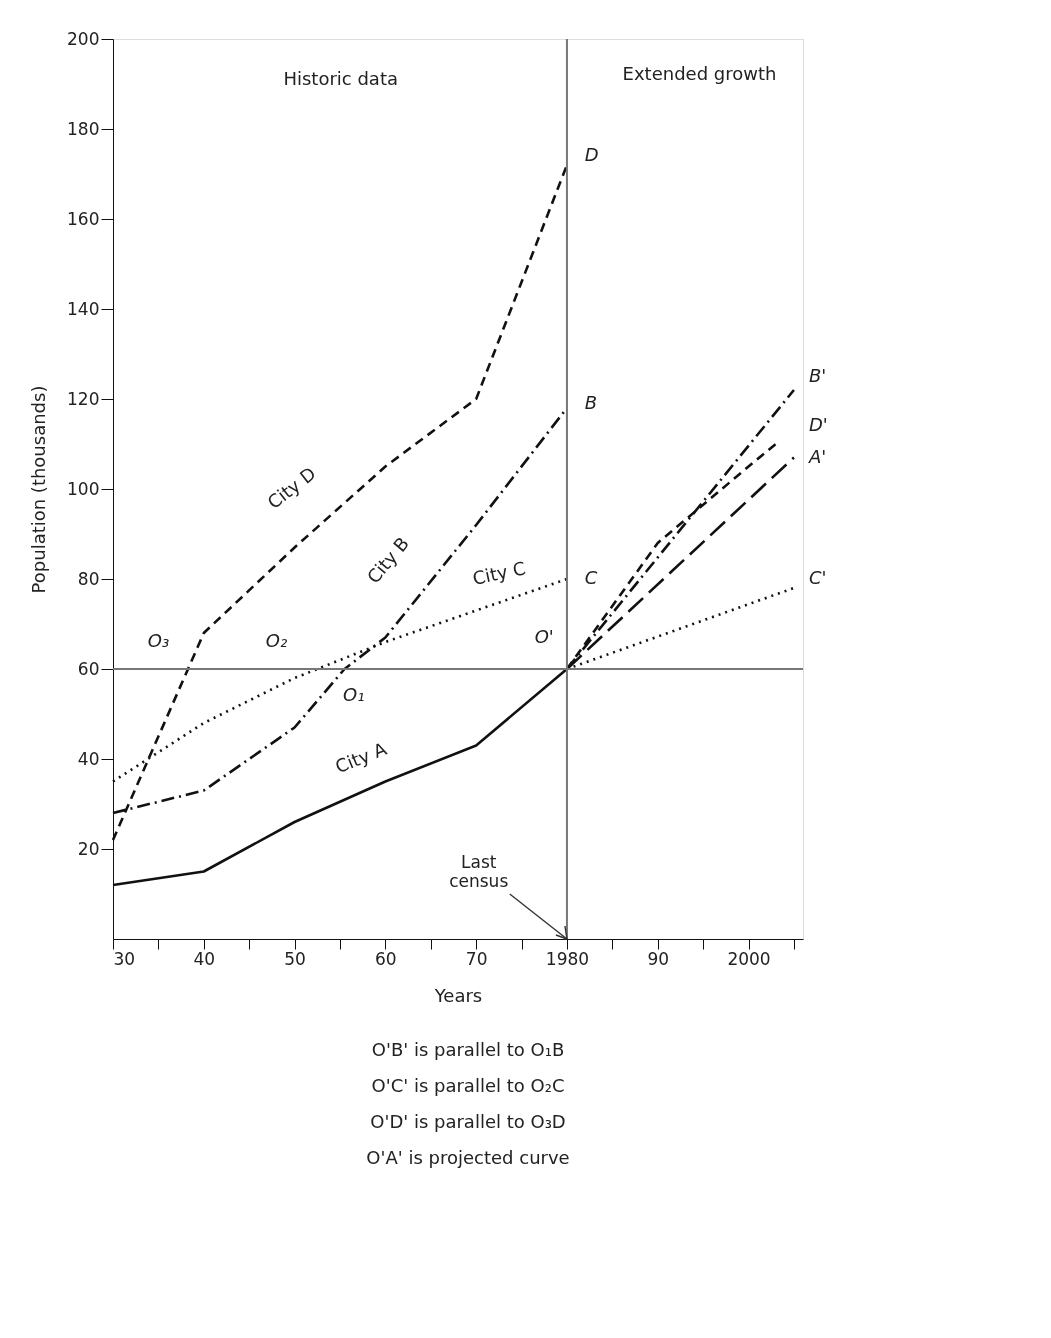 The width and height of the screenshot is (1051, 1338). What do you see at coordinates (88, 848) in the screenshot?
I see `y-tick-label: 20` at bounding box center [88, 848].